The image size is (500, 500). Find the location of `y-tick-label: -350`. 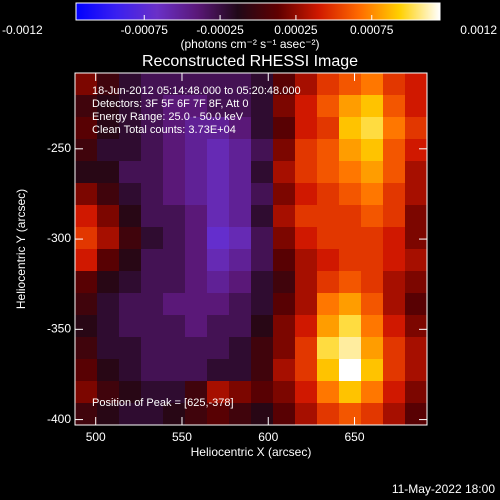

y-tick-label: -350 is located at coordinates (59, 329).